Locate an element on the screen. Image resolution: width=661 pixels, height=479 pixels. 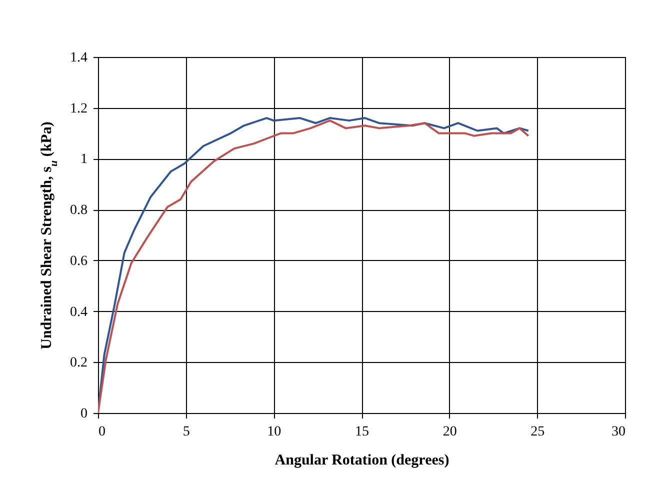
x-tick-label: 25 is located at coordinates (537, 432).